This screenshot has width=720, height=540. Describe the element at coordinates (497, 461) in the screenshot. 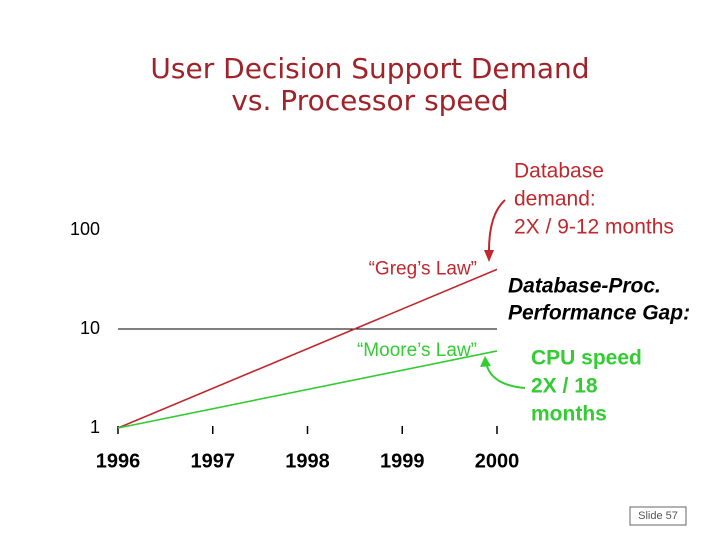

I see `x-tick-label: 2000` at that location.